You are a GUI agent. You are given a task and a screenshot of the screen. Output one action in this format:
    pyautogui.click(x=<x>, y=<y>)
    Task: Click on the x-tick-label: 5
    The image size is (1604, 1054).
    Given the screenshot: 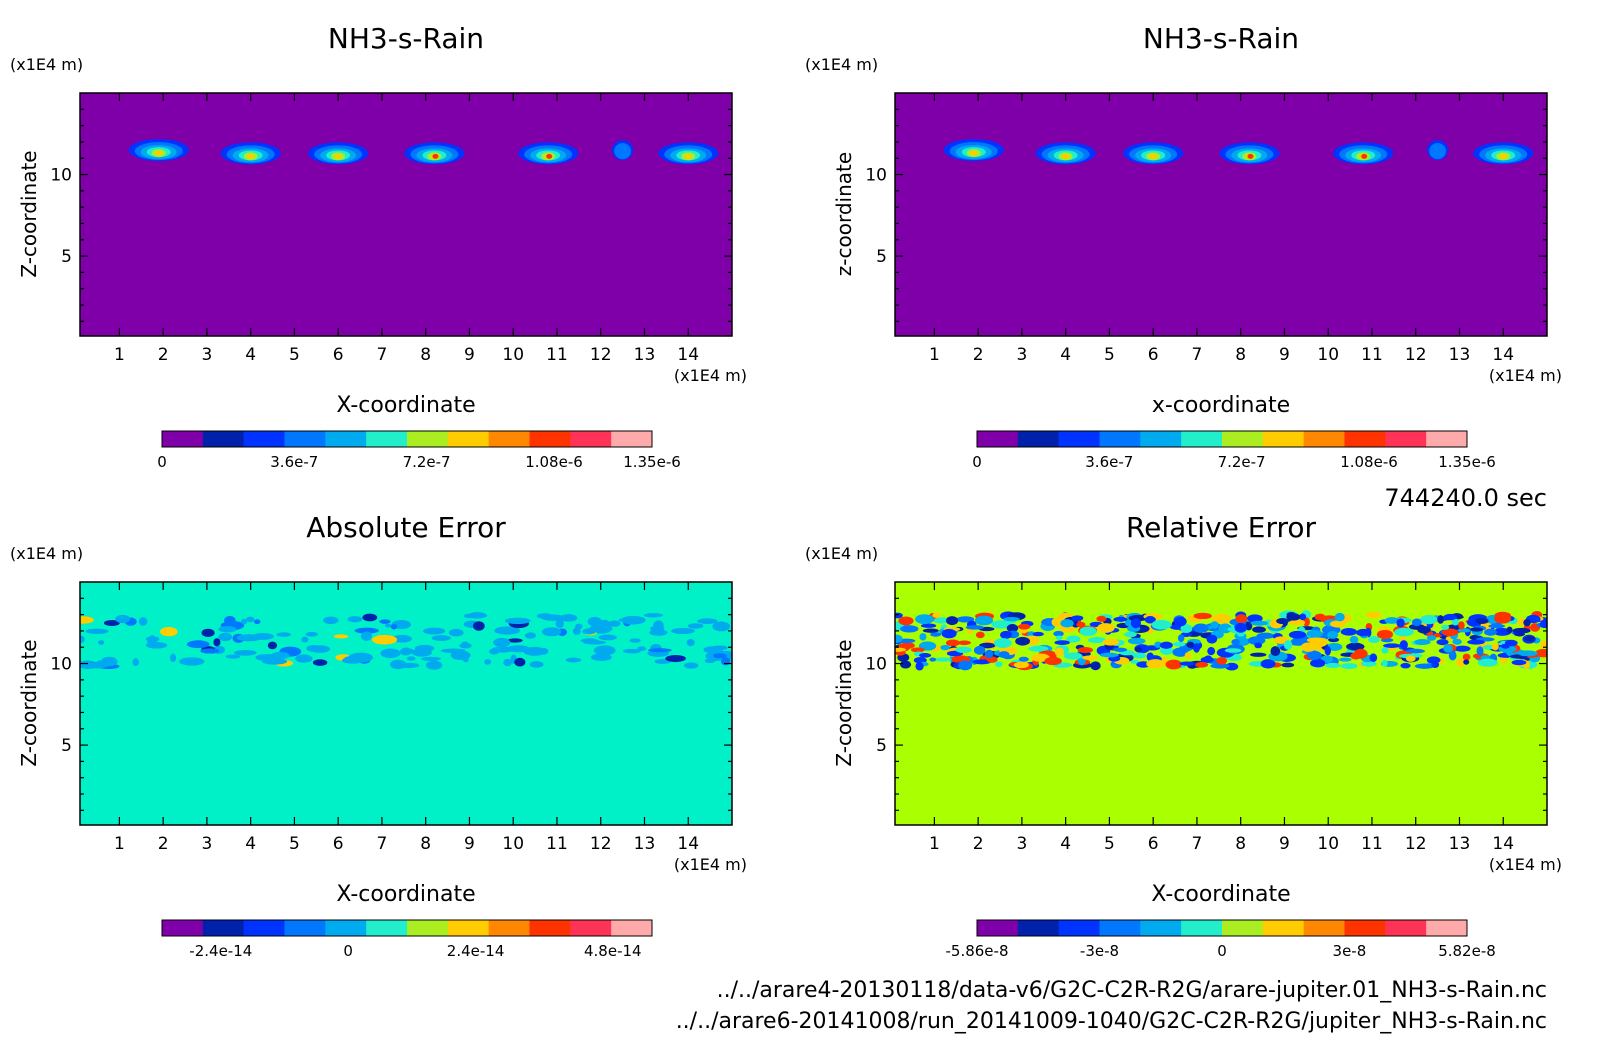 What is the action you would take?
    pyautogui.click(x=294, y=355)
    